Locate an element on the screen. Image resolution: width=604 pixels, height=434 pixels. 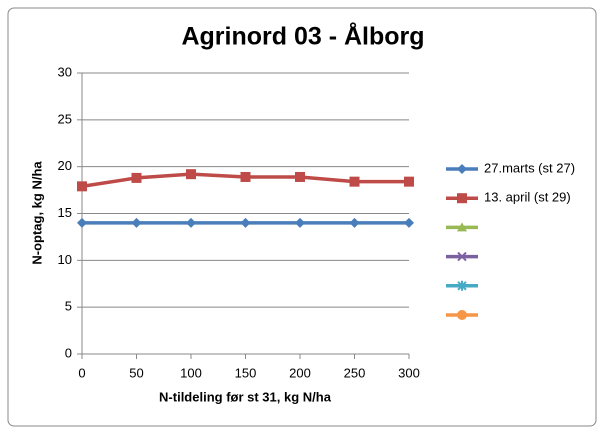
x-tick-label: 100 is located at coordinates (191, 372).